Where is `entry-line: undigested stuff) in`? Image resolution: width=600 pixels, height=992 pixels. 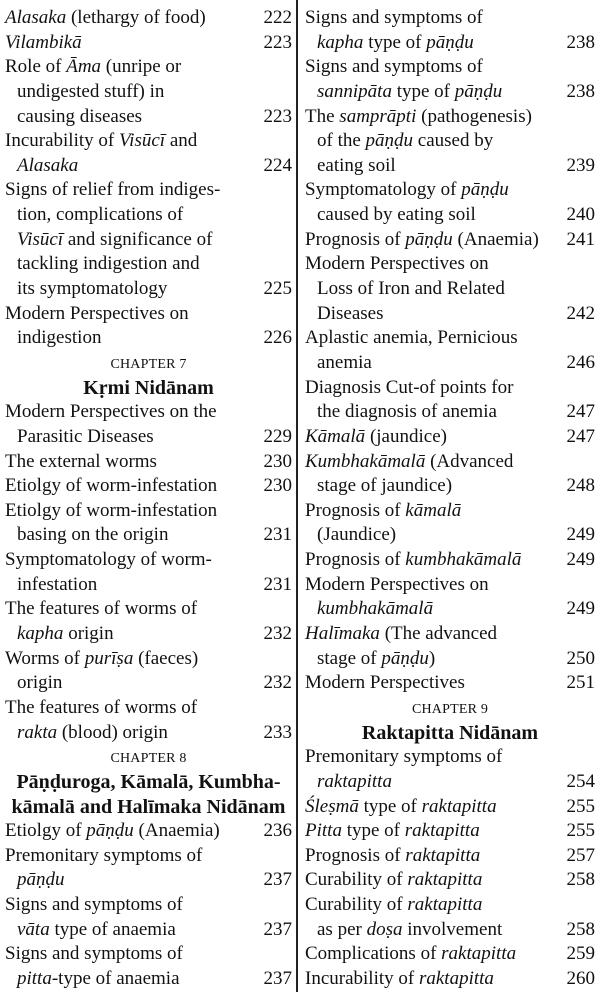 entry-line: undigested stuff) in is located at coordinates (148, 92).